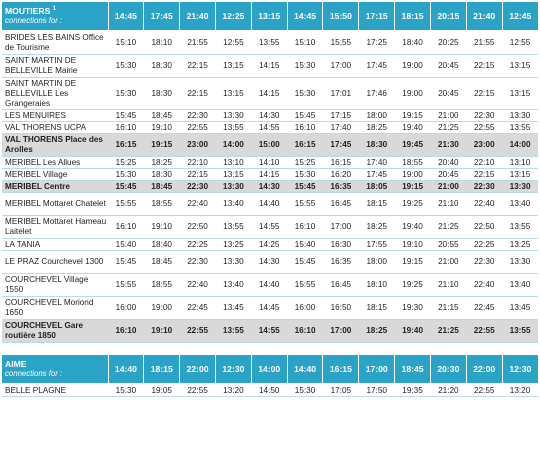 The width and height of the screenshot is (540, 460). I want to click on stop-name: MERIBEL Les Allues, so click(55, 162).